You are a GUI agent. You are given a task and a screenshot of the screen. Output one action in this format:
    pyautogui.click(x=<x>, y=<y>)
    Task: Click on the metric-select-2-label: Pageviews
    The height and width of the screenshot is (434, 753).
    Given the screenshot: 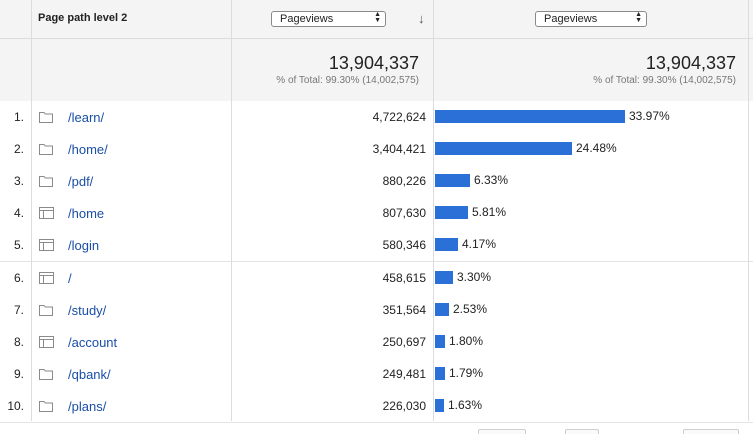 What is the action you would take?
    pyautogui.click(x=571, y=19)
    